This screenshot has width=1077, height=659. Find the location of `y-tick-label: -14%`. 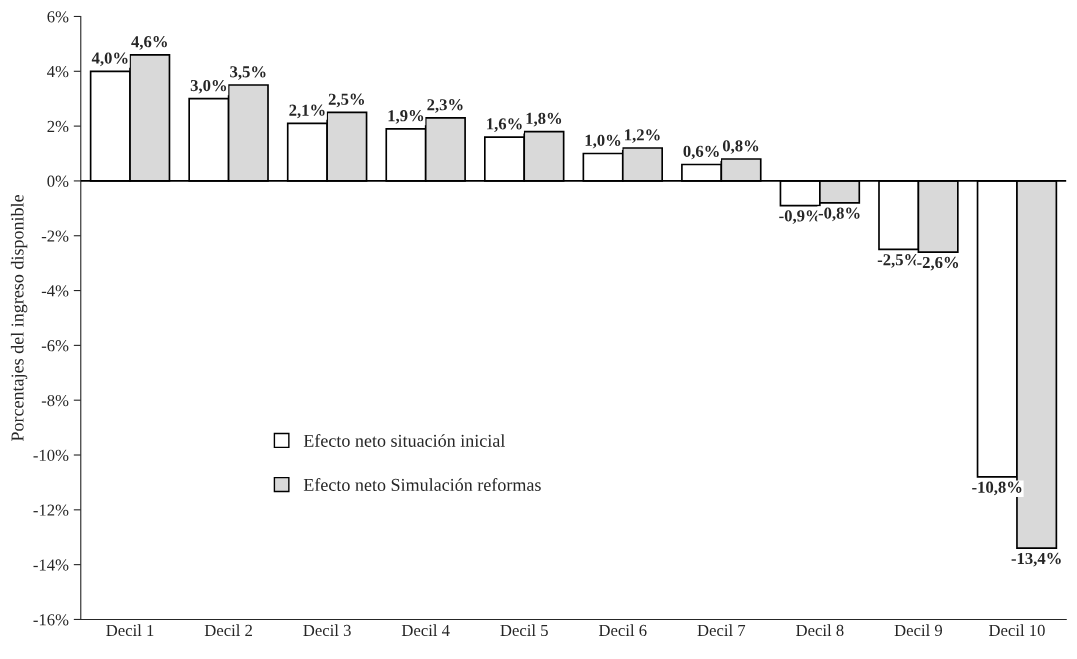

y-tick-label: -14% is located at coordinates (51, 565).